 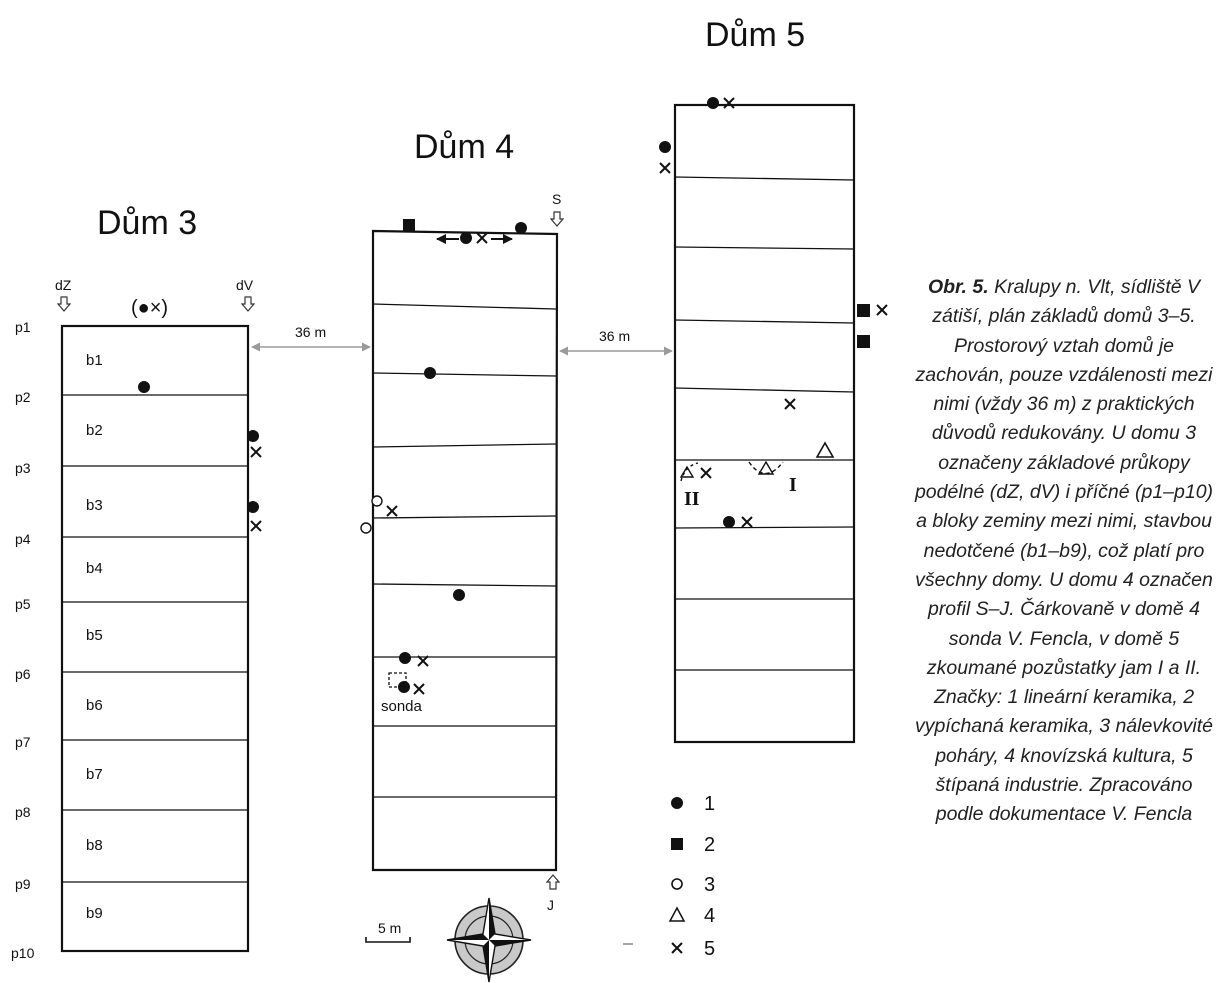 I want to click on house-4-transverse-trenches, so click(x=464, y=550).